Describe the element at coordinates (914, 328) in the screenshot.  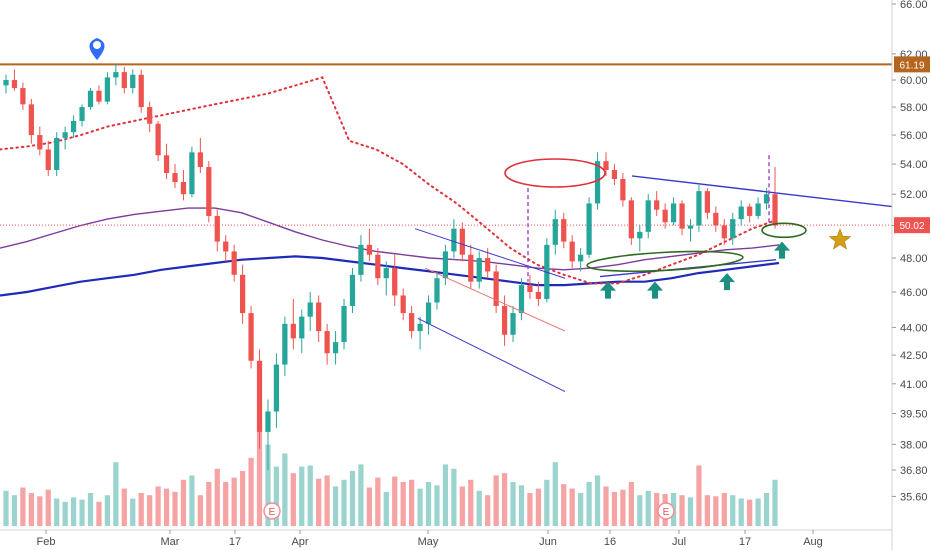
I see `price-tick-label: 44.00` at that location.